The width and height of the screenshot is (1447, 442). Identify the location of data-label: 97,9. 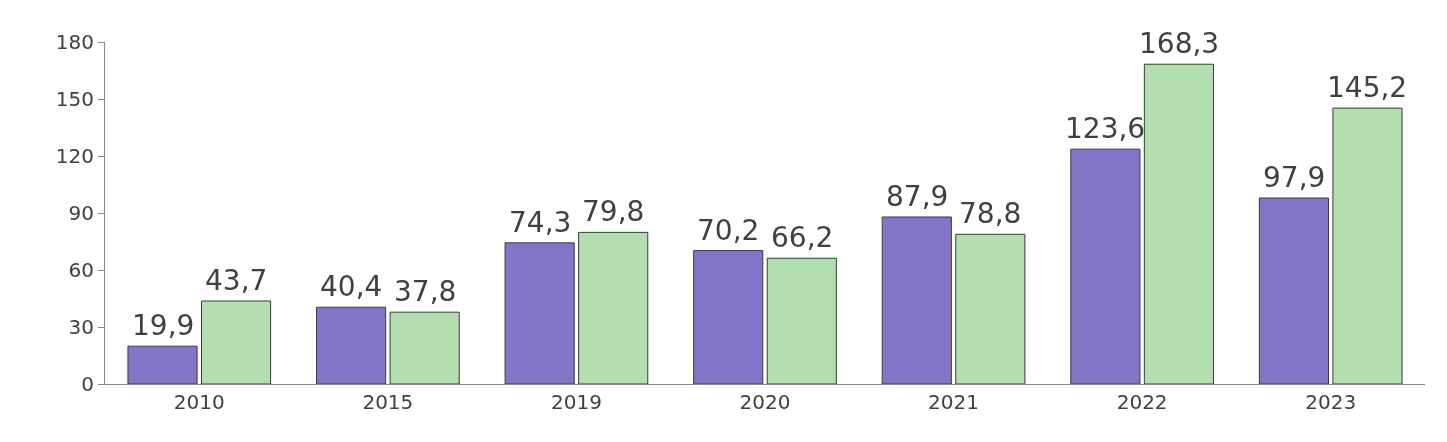
(1294, 177).